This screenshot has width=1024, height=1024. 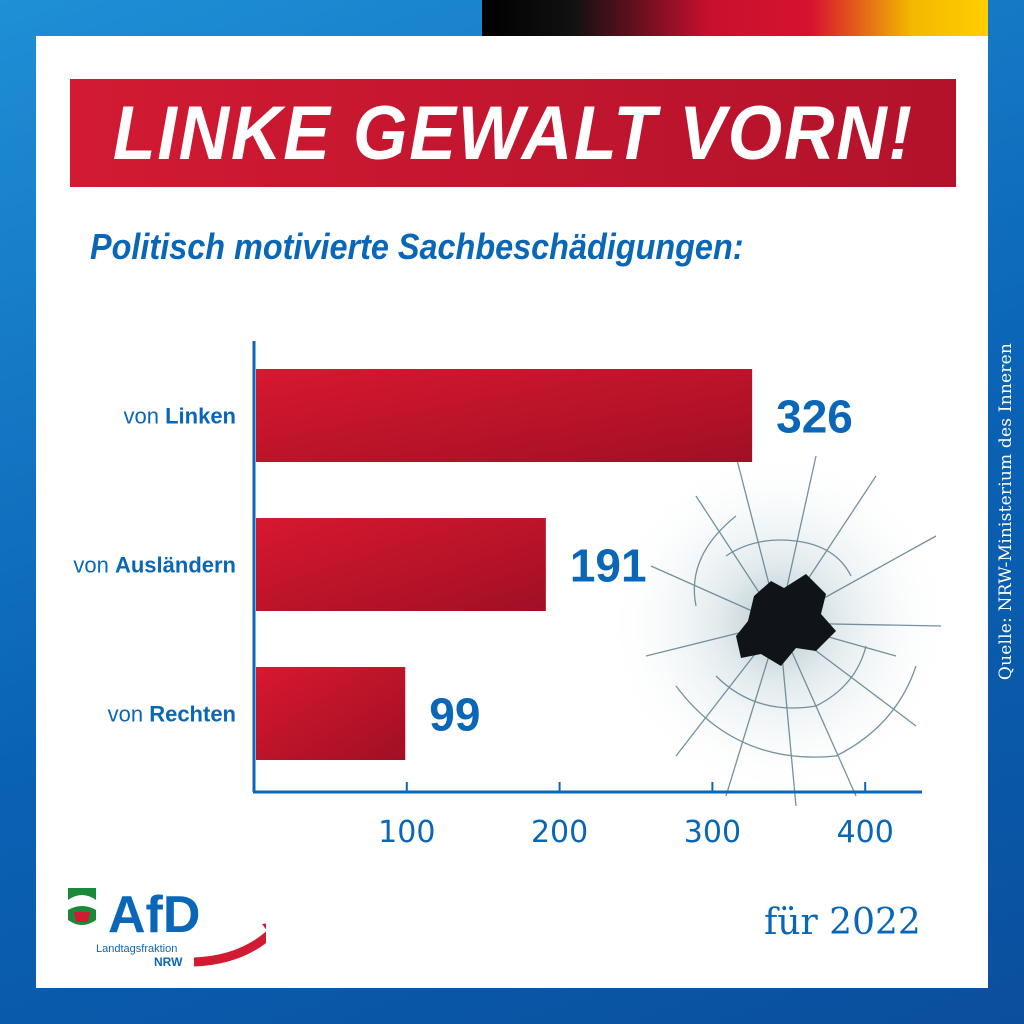 I want to click on value-label: 191, so click(x=608, y=566).